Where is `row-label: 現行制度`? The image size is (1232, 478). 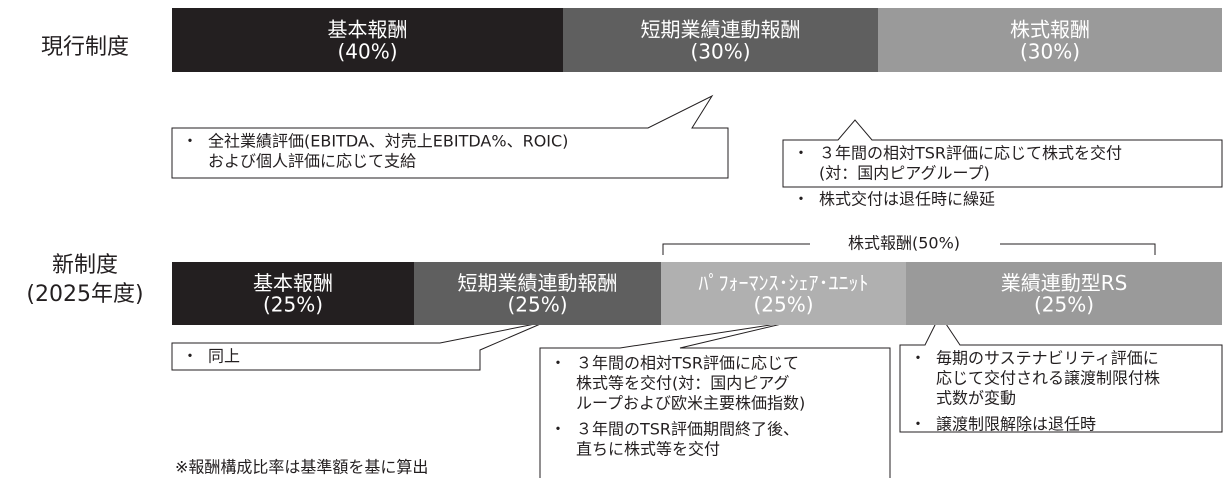 row-label: 現行制度 is located at coordinates (85, 47).